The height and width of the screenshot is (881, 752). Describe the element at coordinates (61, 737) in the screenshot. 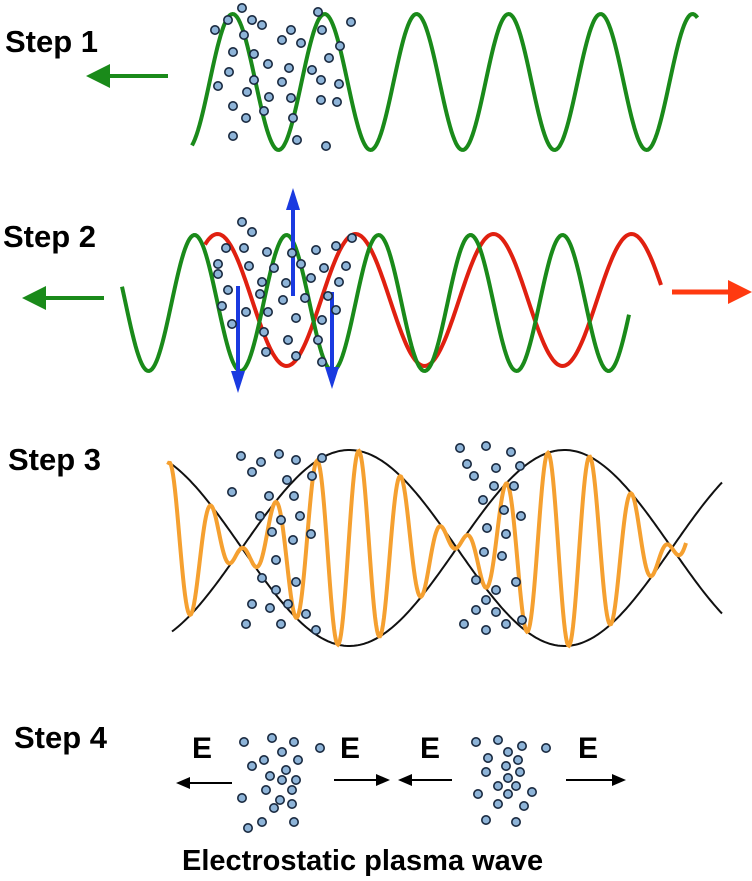

I see `step-4-label: Step 4` at that location.